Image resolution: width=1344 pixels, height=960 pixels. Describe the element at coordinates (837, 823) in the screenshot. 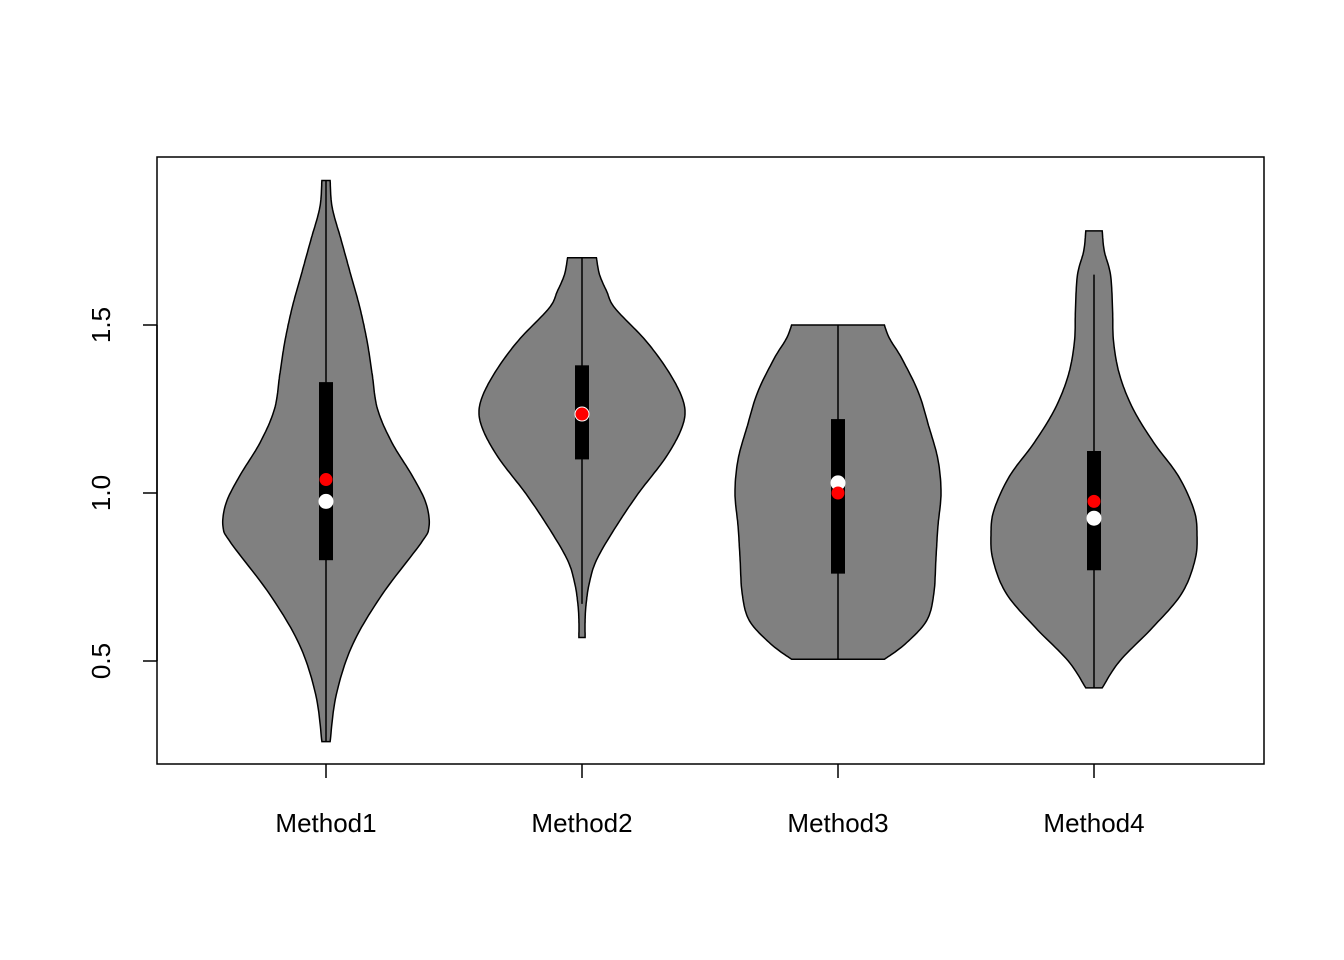

I see `x-tick-label: Method3` at that location.